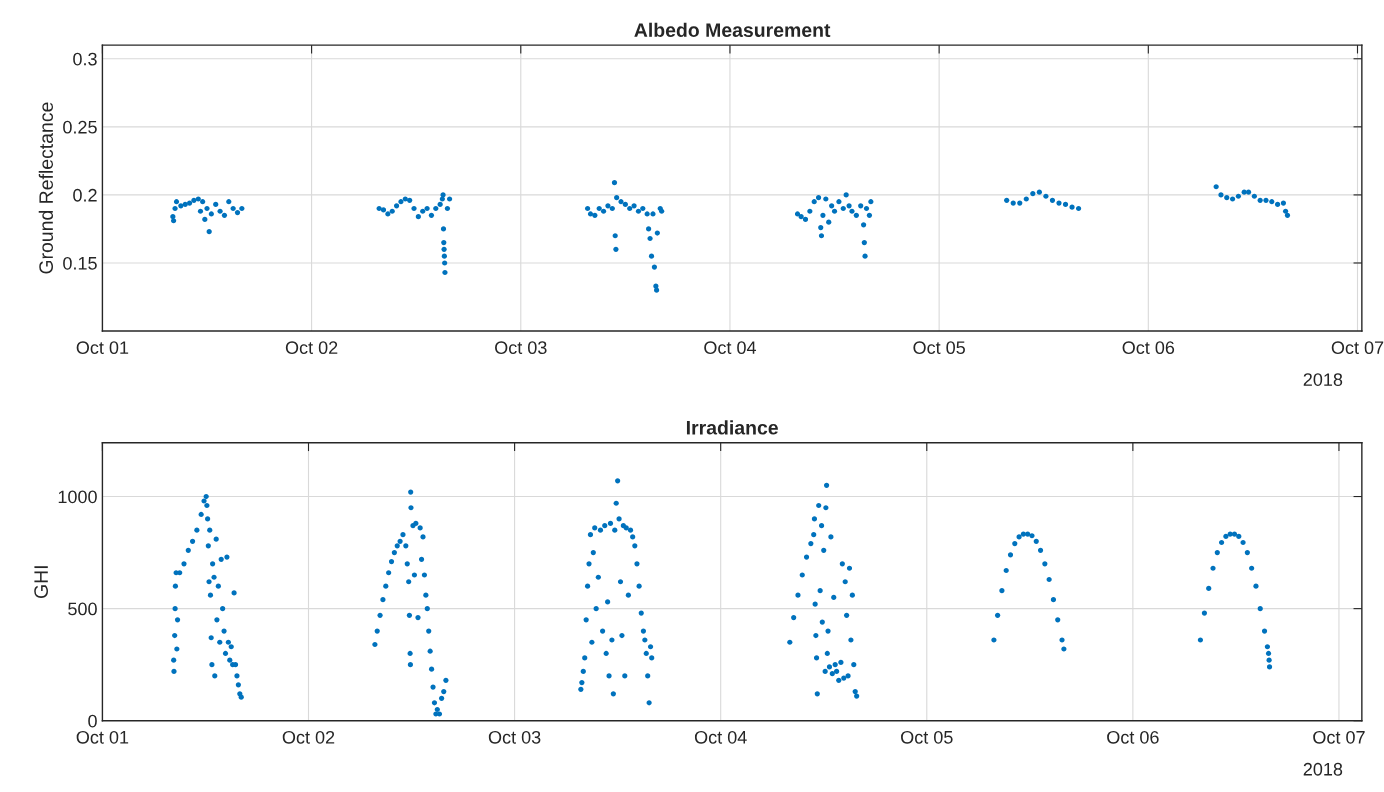 The image size is (1384, 792). Describe the element at coordinates (46, 188) in the screenshot. I see `y-axis-title: Ground Reflectance` at that location.